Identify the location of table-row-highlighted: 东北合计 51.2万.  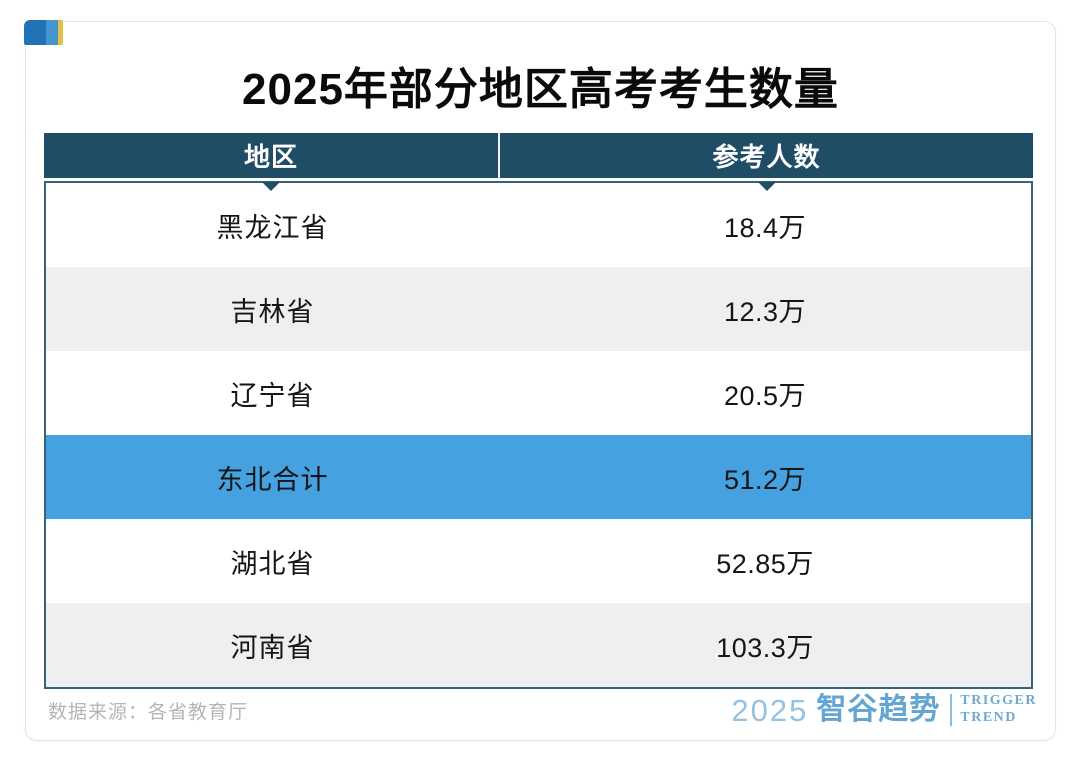
(538, 477).